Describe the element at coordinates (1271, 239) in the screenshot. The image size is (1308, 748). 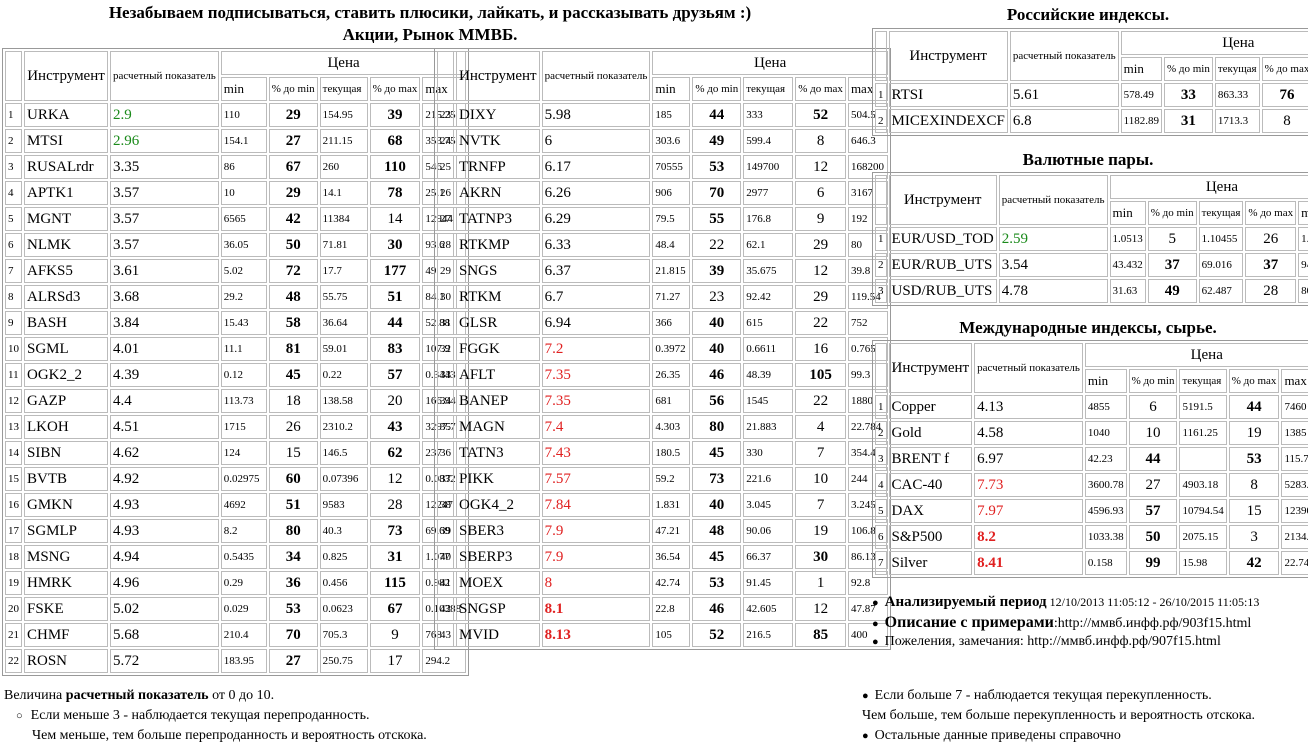
I see `pct-to-max: 26` at that location.